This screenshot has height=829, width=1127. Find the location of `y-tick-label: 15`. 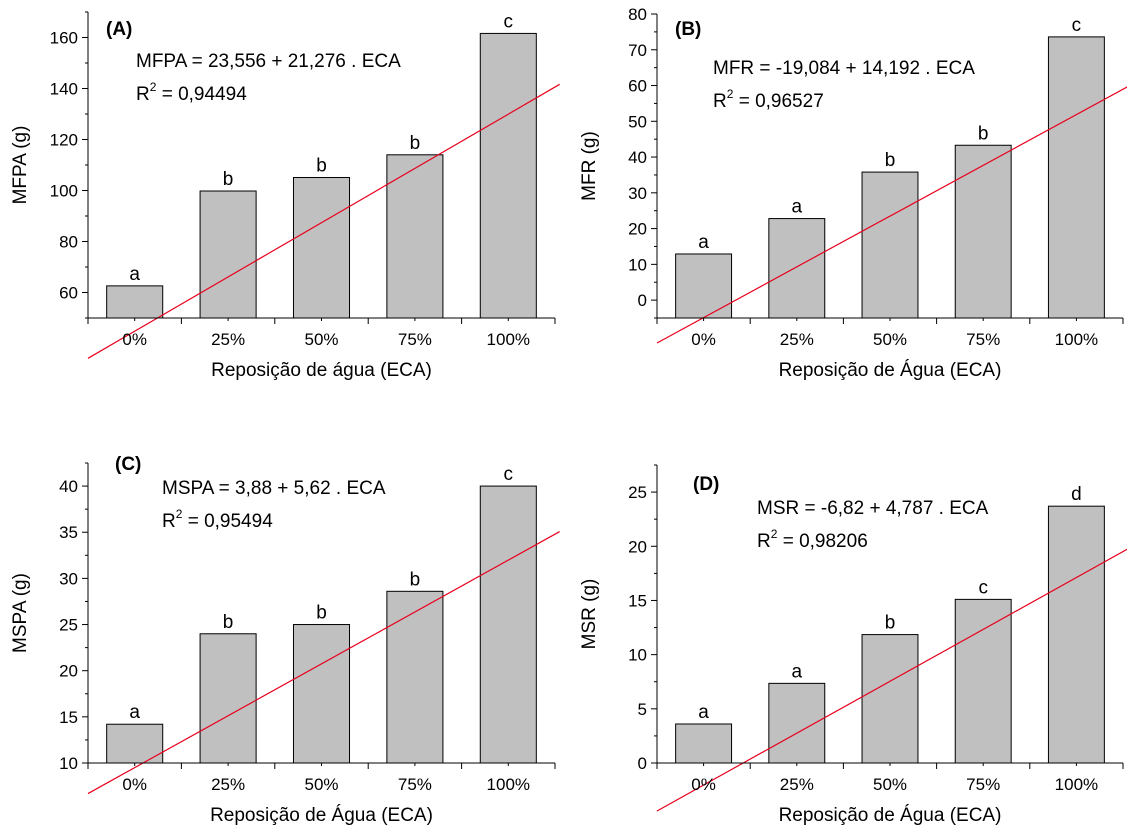

y-tick-label: 15 is located at coordinates (68, 717).